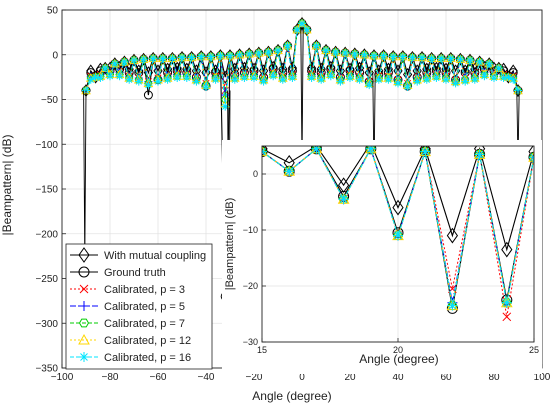  What do you see at coordinates (46, 190) in the screenshot?
I see `main-ytick-label: −150` at bounding box center [46, 190].